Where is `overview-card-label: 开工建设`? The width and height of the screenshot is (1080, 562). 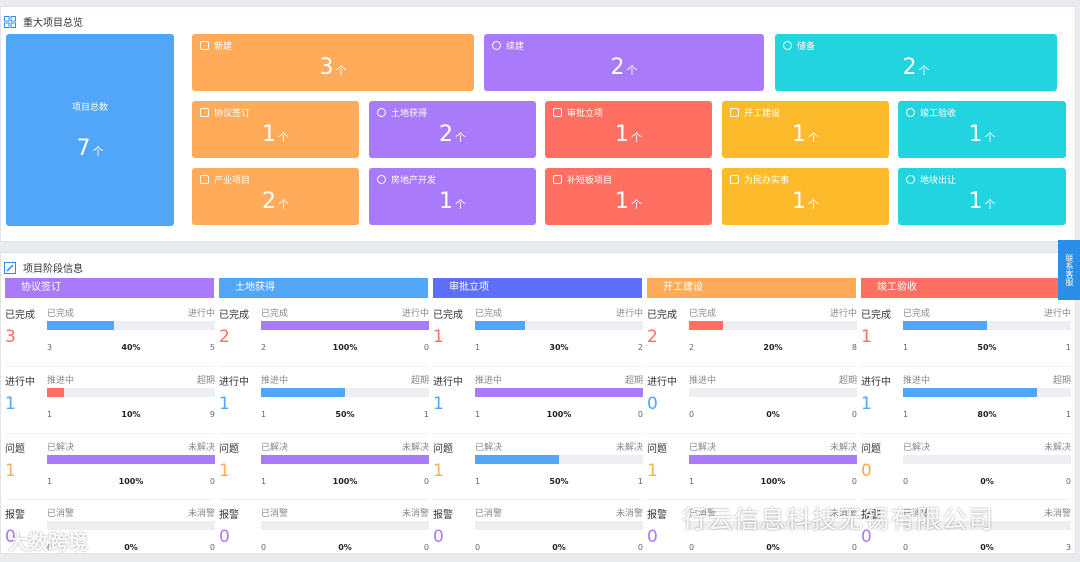
overview-card-label: 开工建设 is located at coordinates (755, 112).